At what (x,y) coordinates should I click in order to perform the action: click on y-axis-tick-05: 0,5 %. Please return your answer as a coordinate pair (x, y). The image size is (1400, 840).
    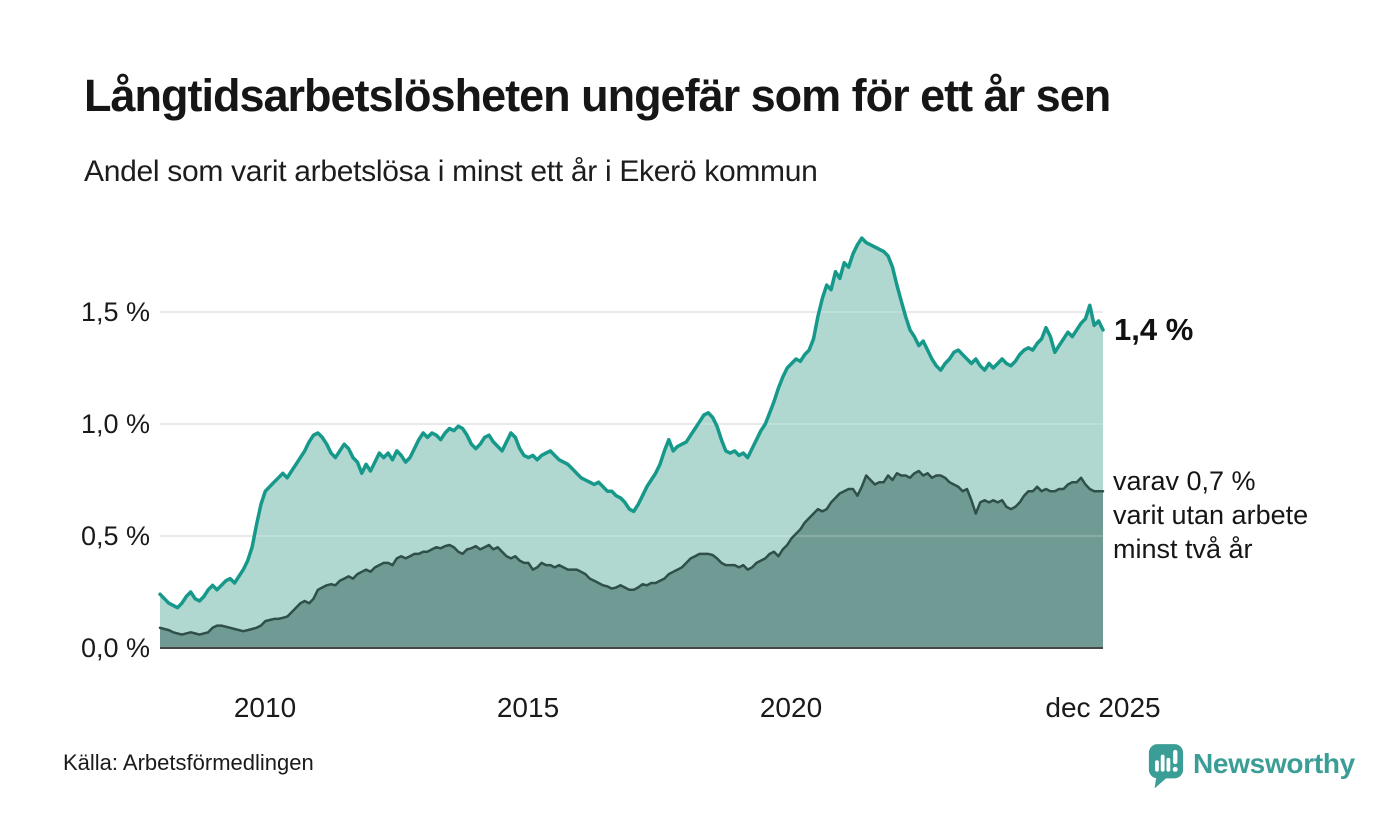
    Looking at the image, I should click on (115, 536).